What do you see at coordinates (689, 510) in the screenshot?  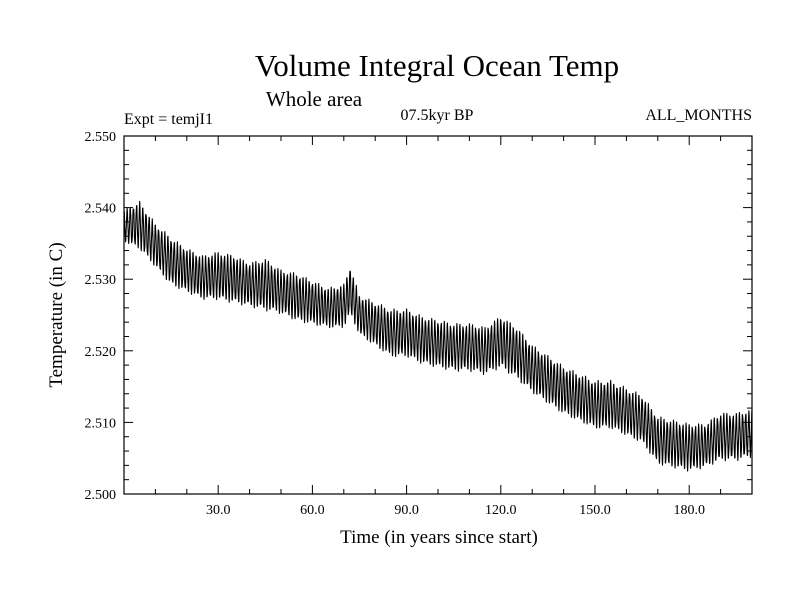 I see `x-tick-label: 180.0` at bounding box center [689, 510].